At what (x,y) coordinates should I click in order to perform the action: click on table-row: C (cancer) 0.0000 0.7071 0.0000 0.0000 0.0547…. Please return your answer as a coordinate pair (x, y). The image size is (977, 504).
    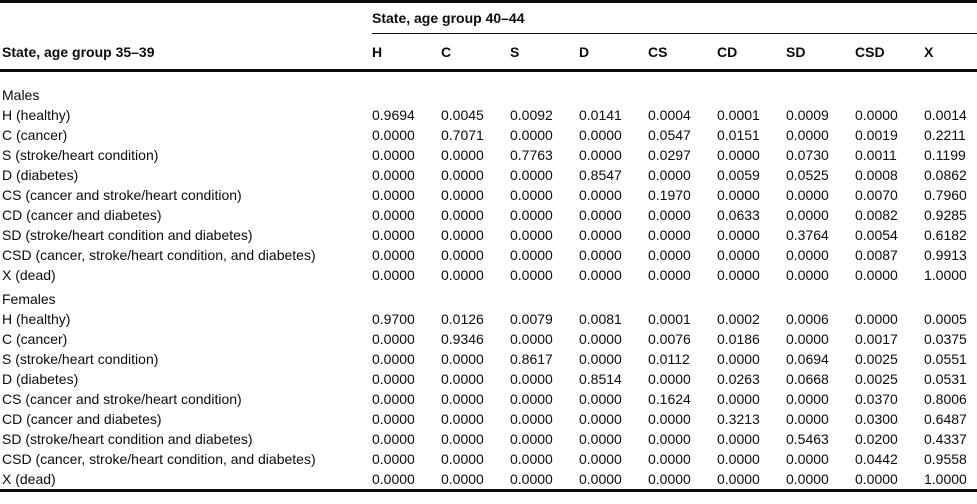
    Looking at the image, I should click on (488, 135).